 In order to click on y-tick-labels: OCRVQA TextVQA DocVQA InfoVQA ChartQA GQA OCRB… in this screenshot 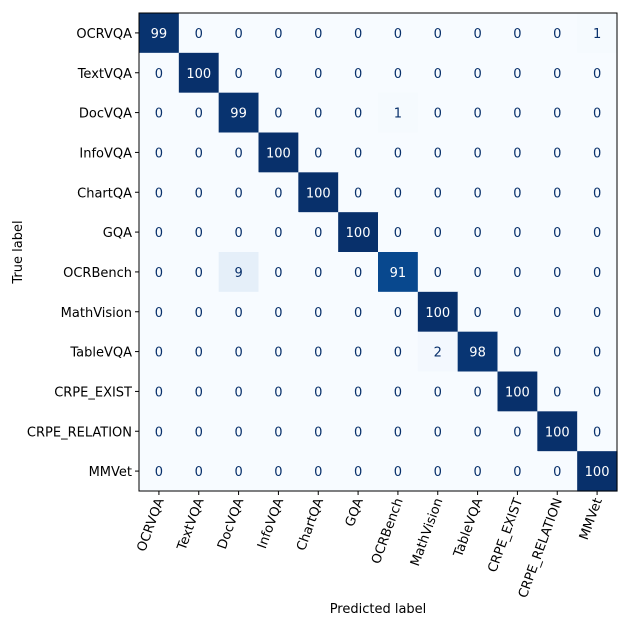, I will do `click(83, 253)`.